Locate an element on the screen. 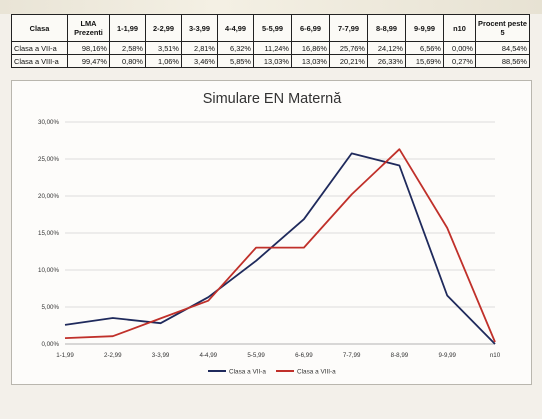 The image size is (542, 419). scanned-page-top is located at coordinates (271, 7).